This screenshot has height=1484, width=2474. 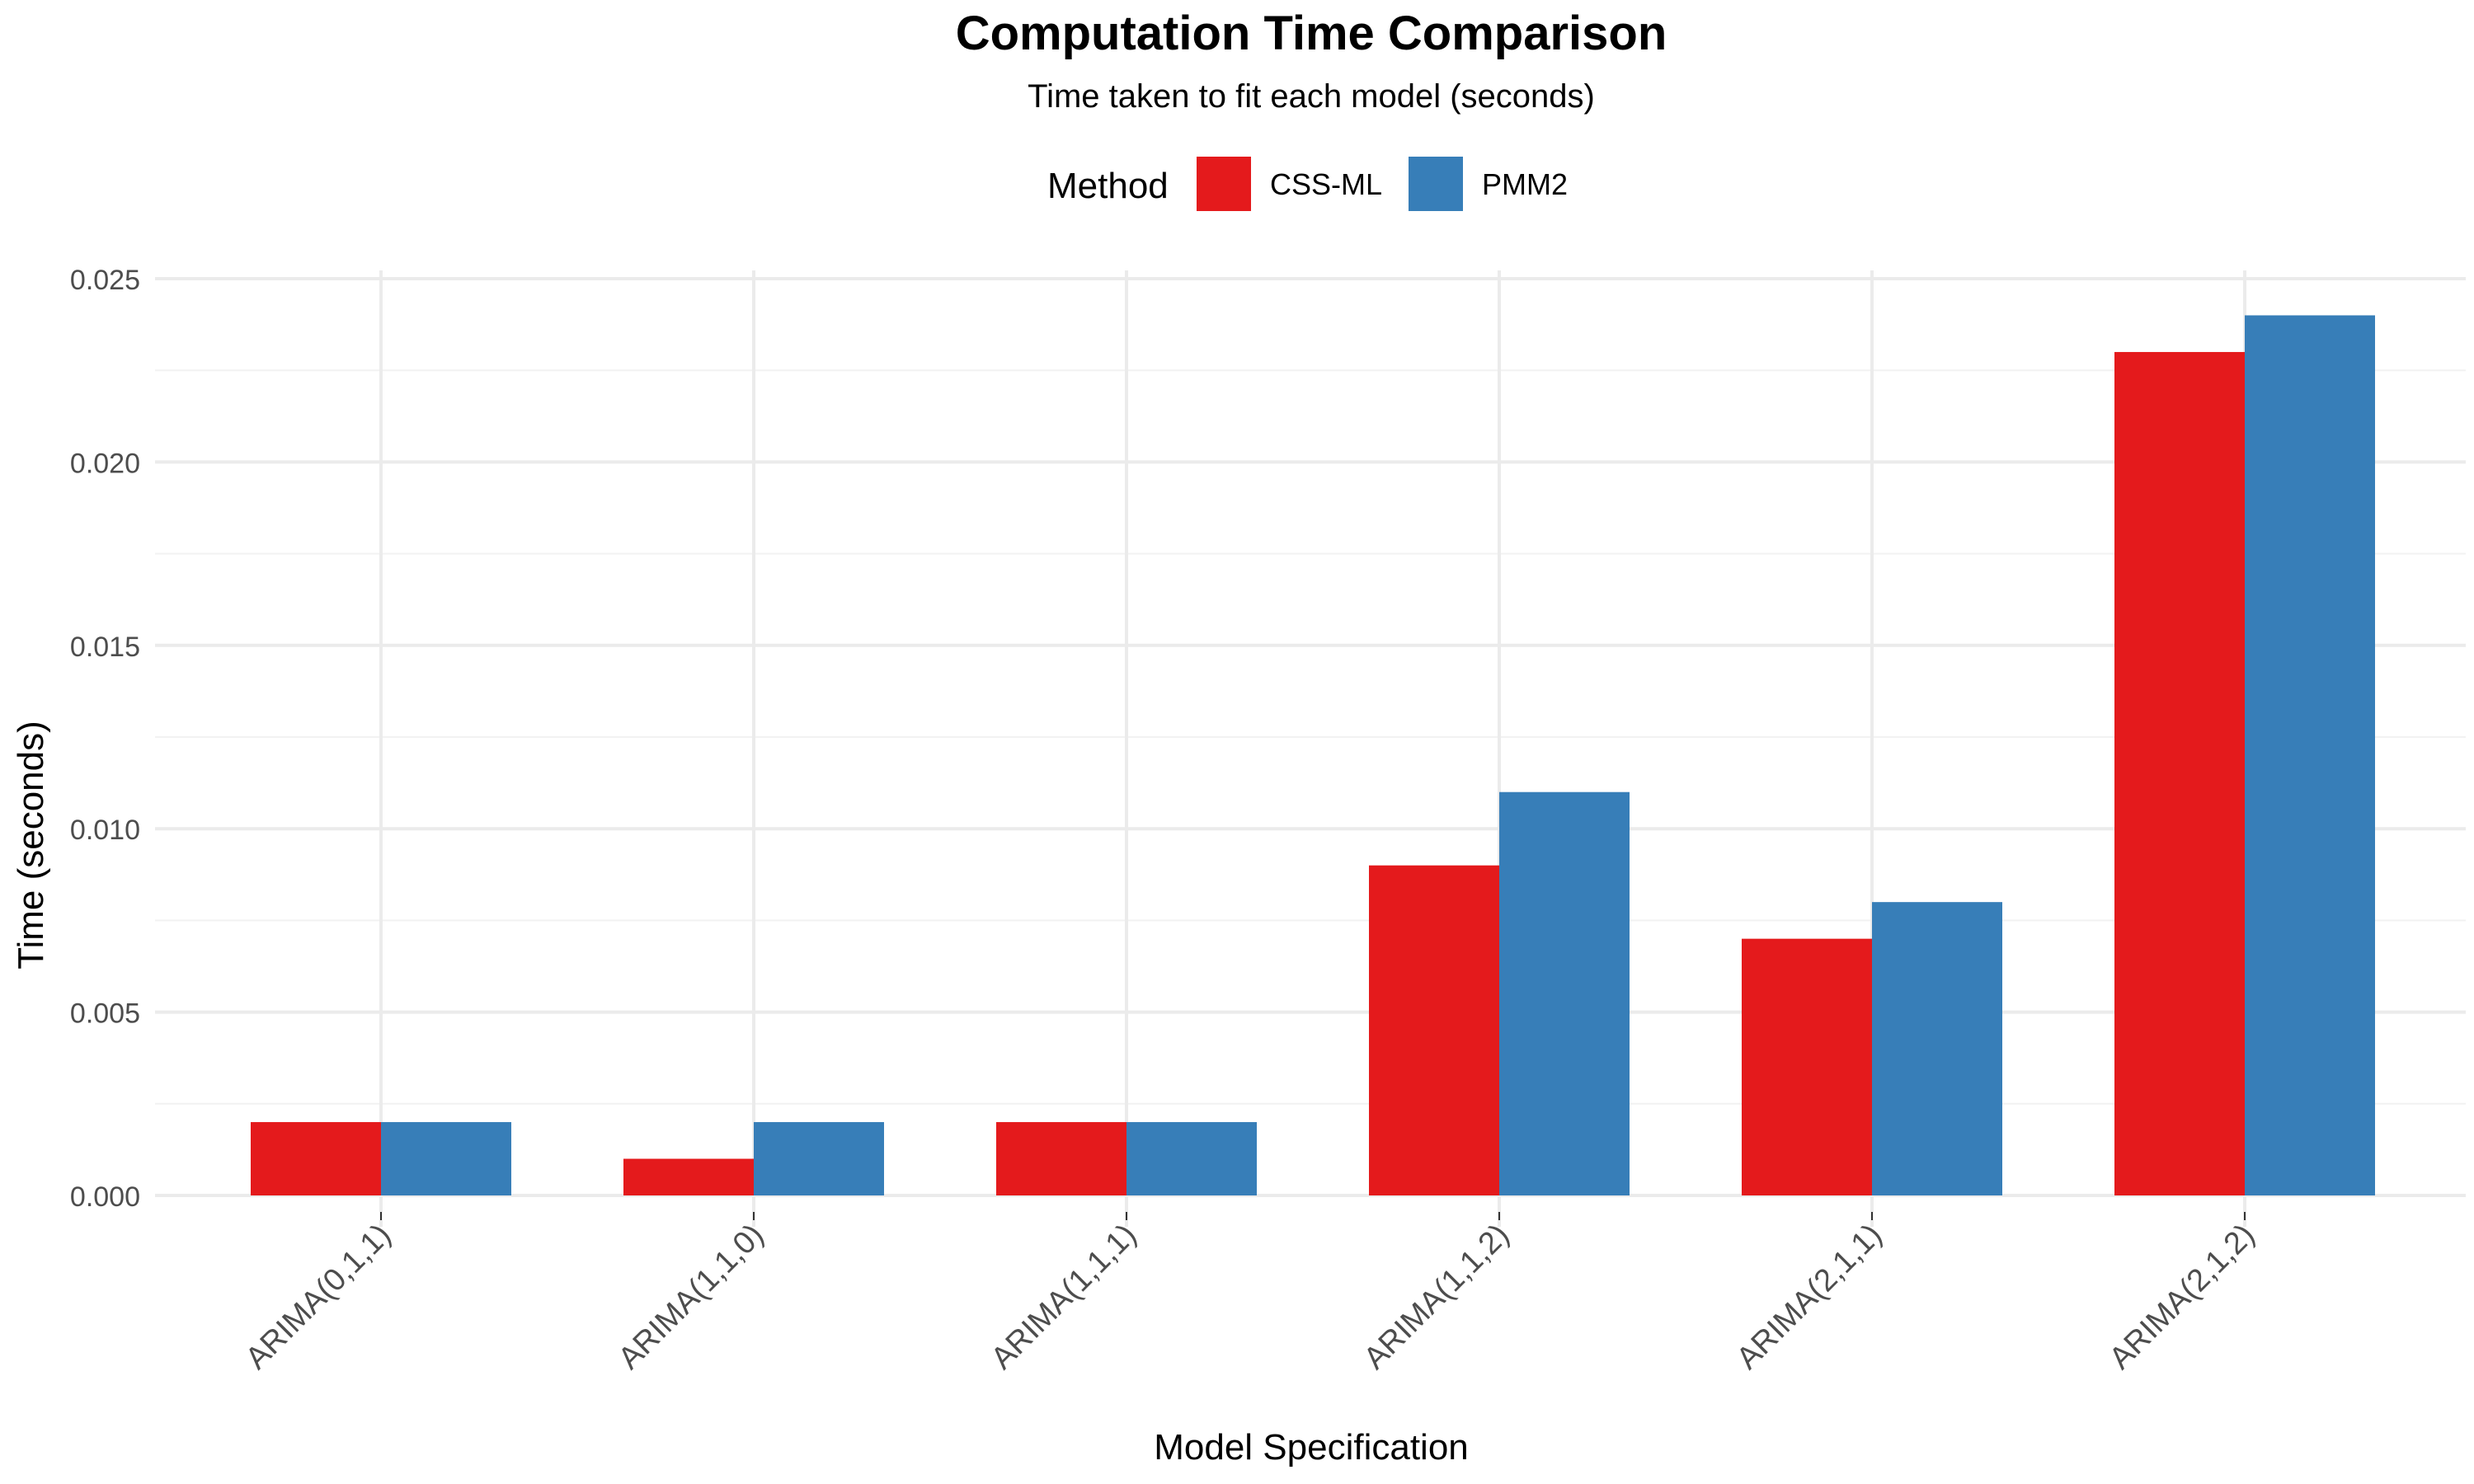 I want to click on y-tick-label: 0.000, so click(x=105, y=1197).